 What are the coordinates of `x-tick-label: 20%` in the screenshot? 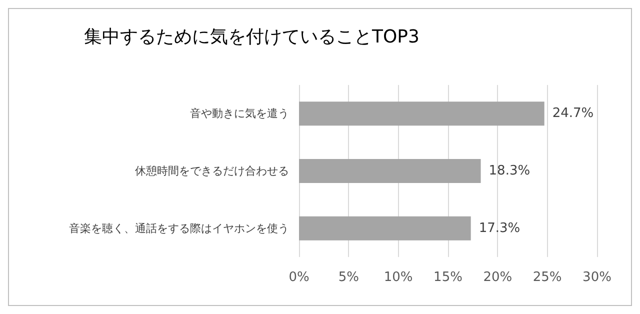 It's located at (497, 277).